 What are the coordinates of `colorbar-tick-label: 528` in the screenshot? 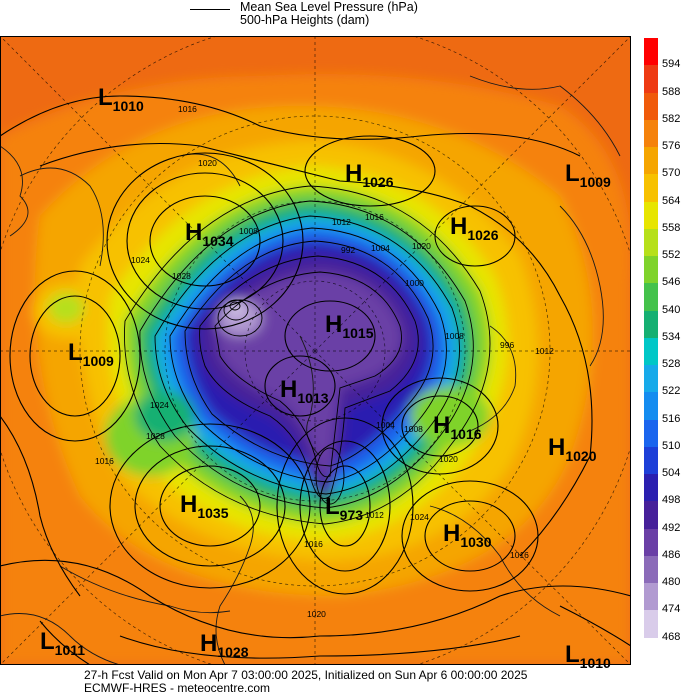 It's located at (671, 364).